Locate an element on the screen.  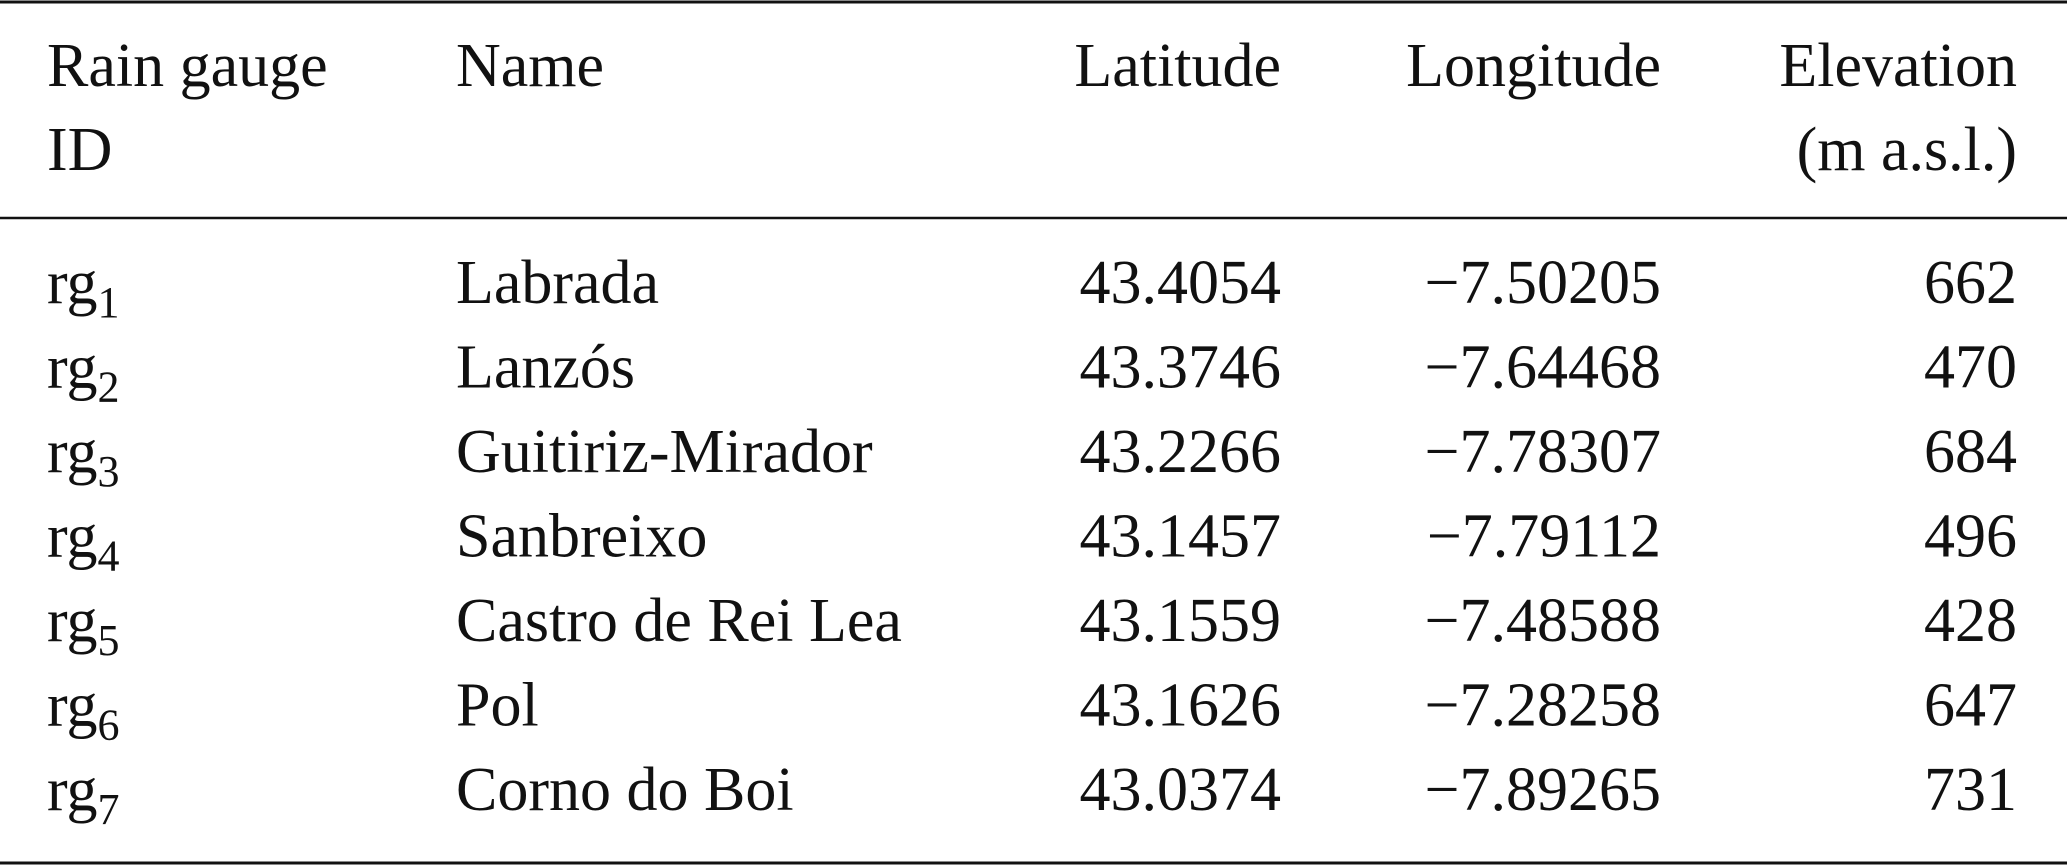
table-cell: 43.1559 is located at coordinates (1181, 621).